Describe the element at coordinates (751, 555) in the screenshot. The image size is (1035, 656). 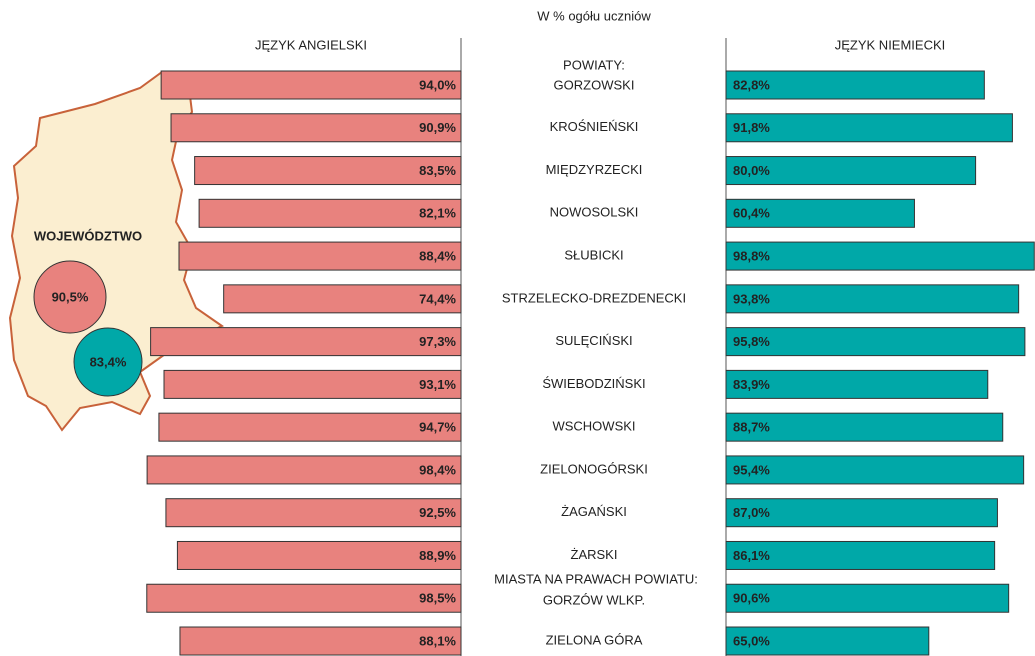
I see `value-label: 86,1%` at that location.